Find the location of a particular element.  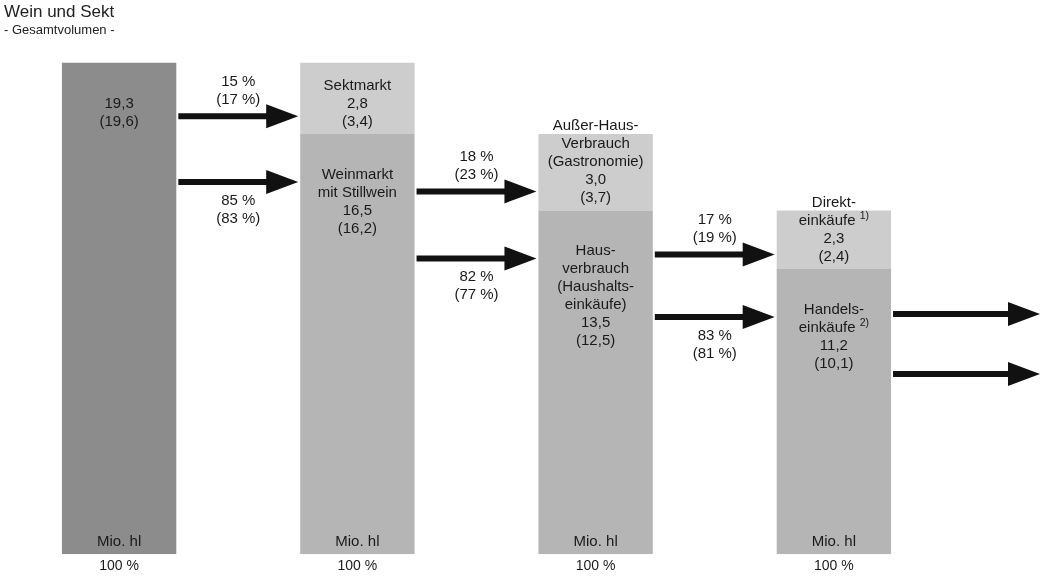

text: Direkt- einkäufe 1) 2,3 (2,4) is located at coordinates (833, 229).